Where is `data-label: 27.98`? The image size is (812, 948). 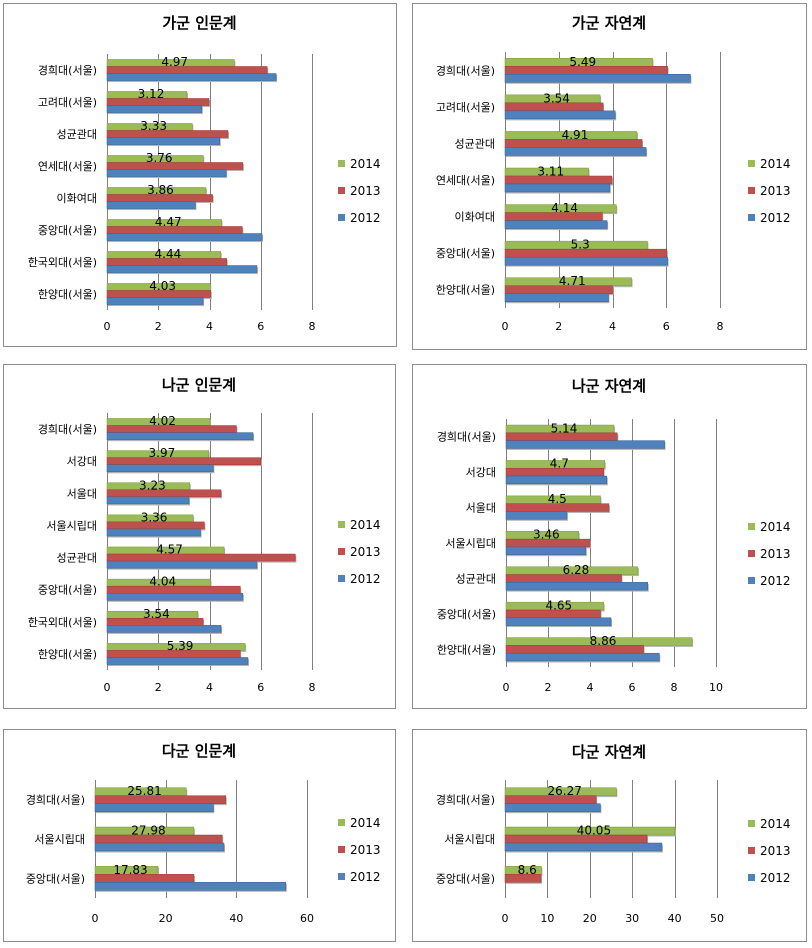
data-label: 27.98 is located at coordinates (148, 831).